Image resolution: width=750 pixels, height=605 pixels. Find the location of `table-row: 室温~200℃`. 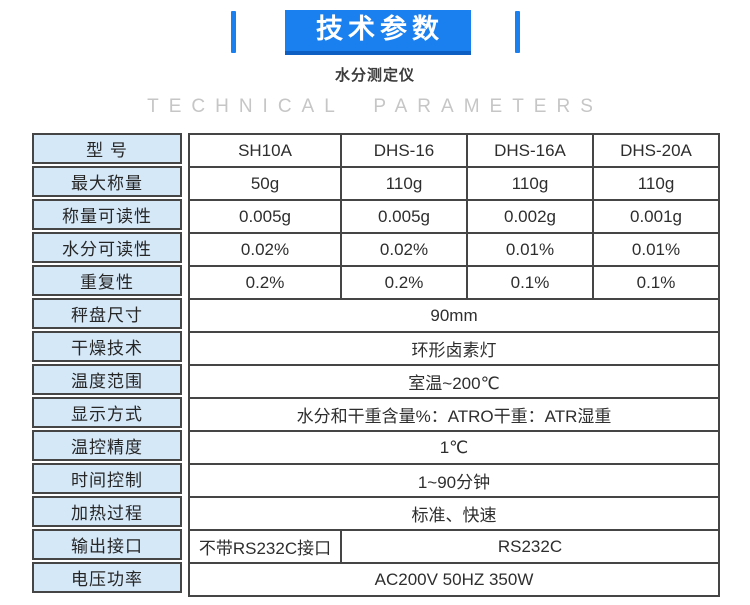

table-row: 室温~200℃ is located at coordinates (454, 381).